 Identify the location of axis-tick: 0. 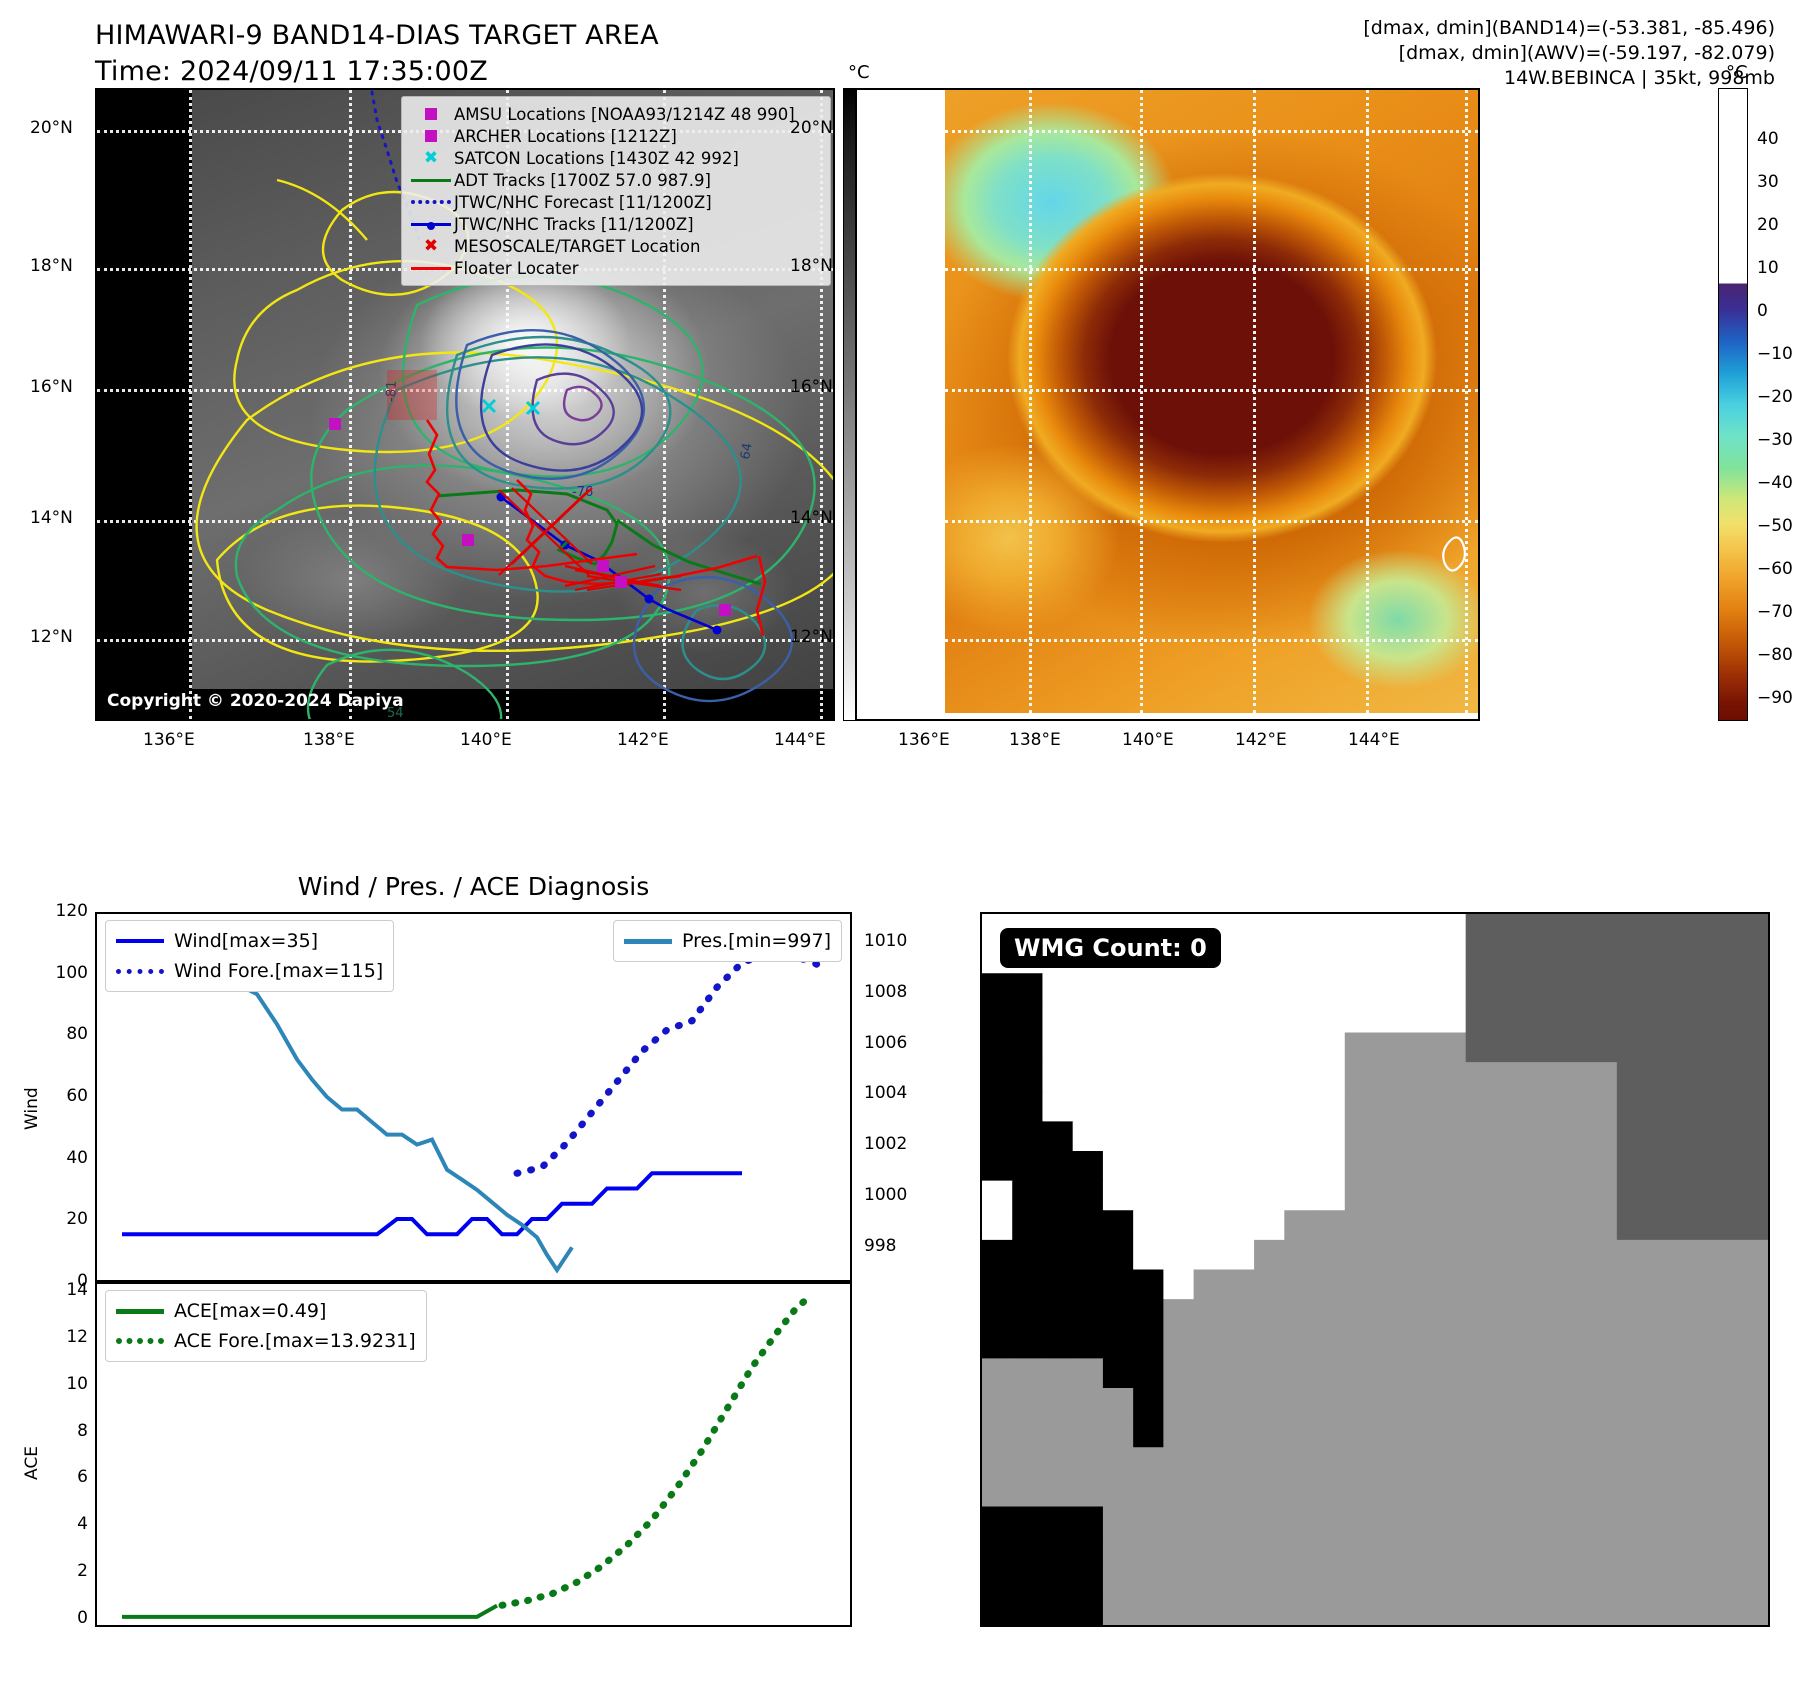
(82, 1617).